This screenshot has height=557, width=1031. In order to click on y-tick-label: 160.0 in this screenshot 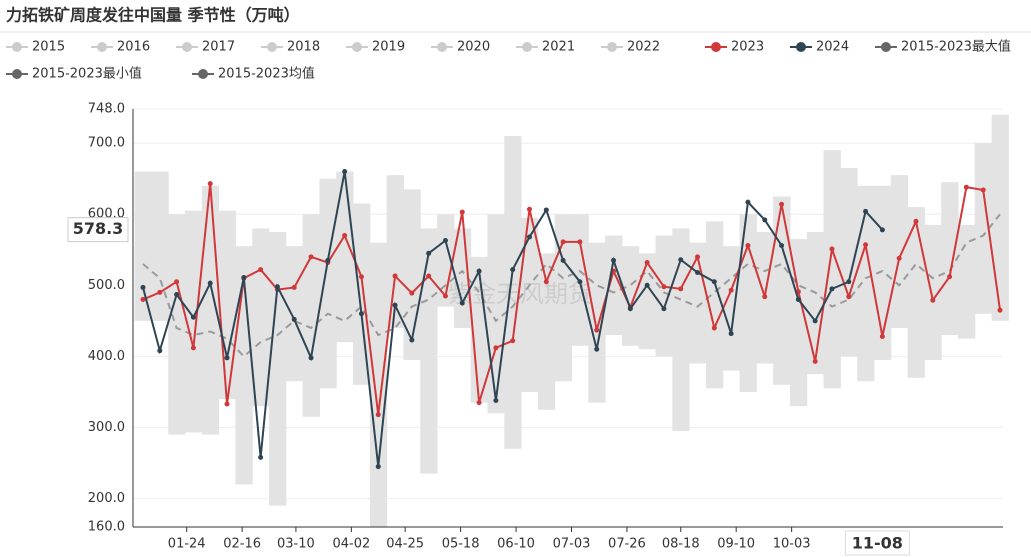, I will do `click(106, 527)`.